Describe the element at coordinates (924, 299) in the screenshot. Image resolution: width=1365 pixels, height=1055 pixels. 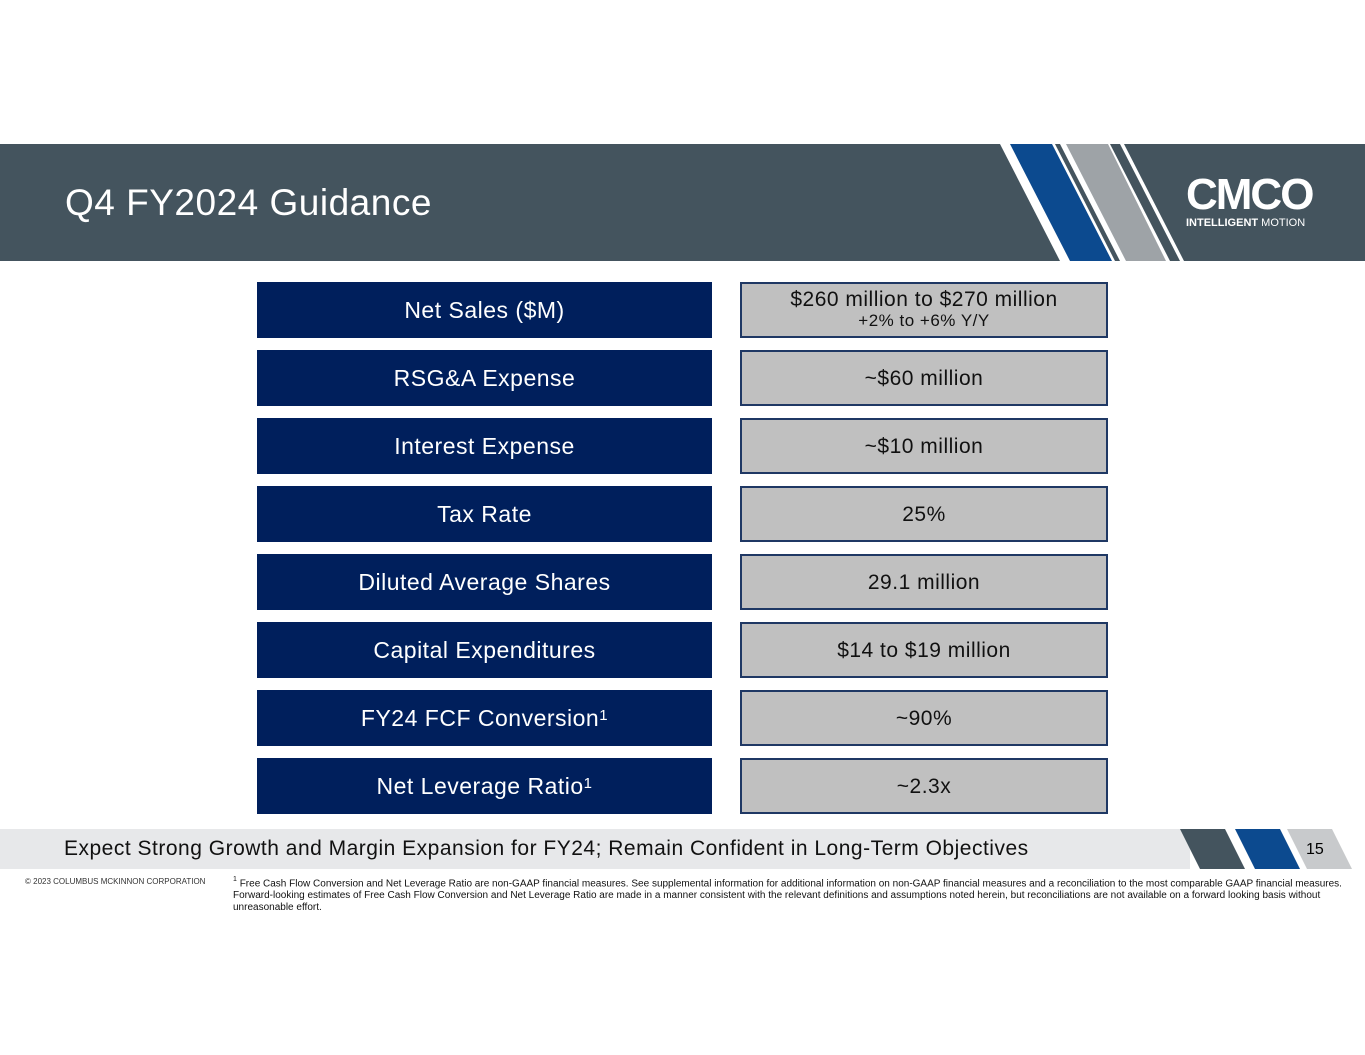
I see `value-text: $260 million to $270 million` at that location.